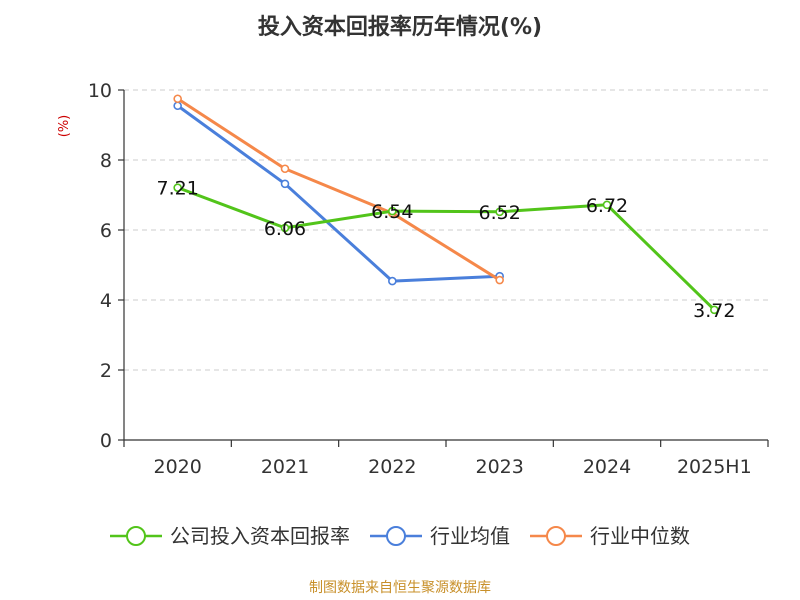 This screenshot has height=600, width=800. Describe the element at coordinates (177, 467) in the screenshot. I see `x-tick-label: 2020` at that location.